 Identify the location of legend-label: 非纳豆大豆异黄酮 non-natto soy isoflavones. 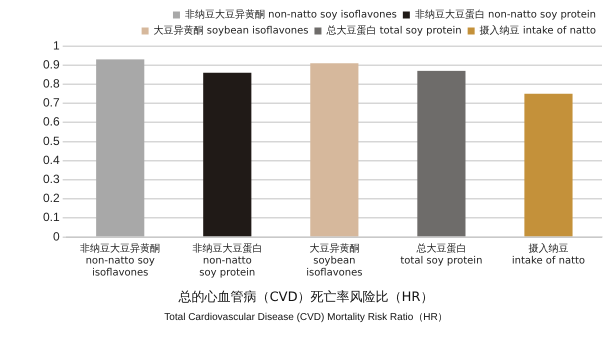
(290, 14).